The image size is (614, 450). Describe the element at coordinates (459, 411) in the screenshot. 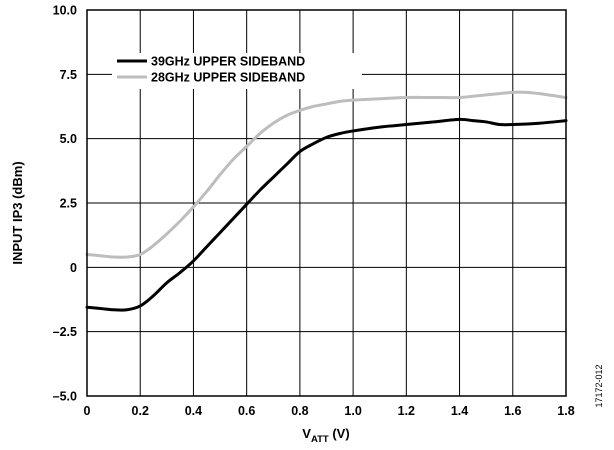

I see `x-tick-label: 1.4` at that location.